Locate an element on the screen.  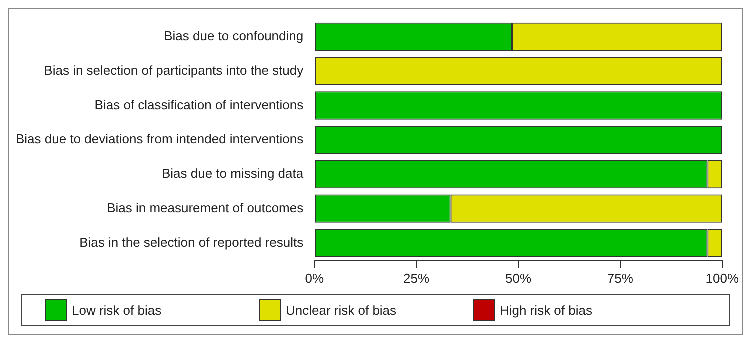
legend-label: Low risk of bias is located at coordinates (117, 310).